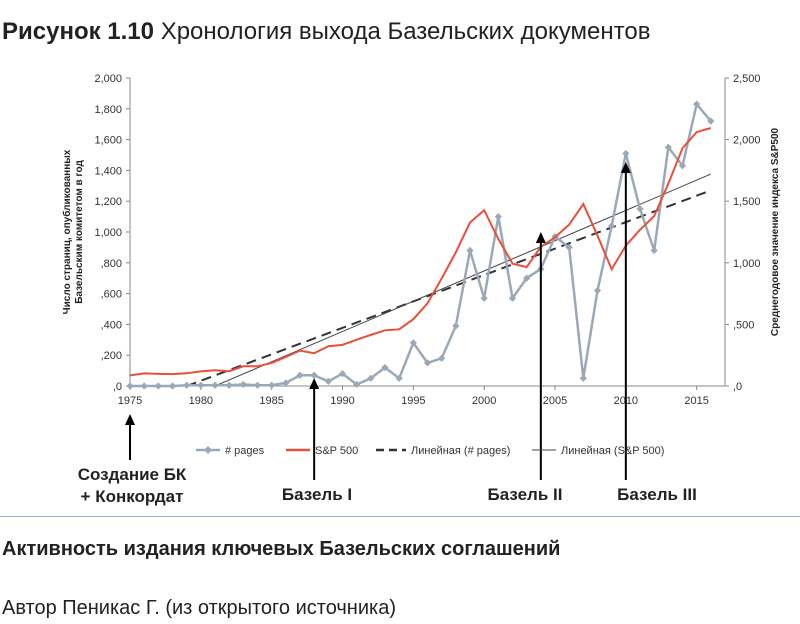 The height and width of the screenshot is (624, 800). I want to click on separator, so click(400, 516).